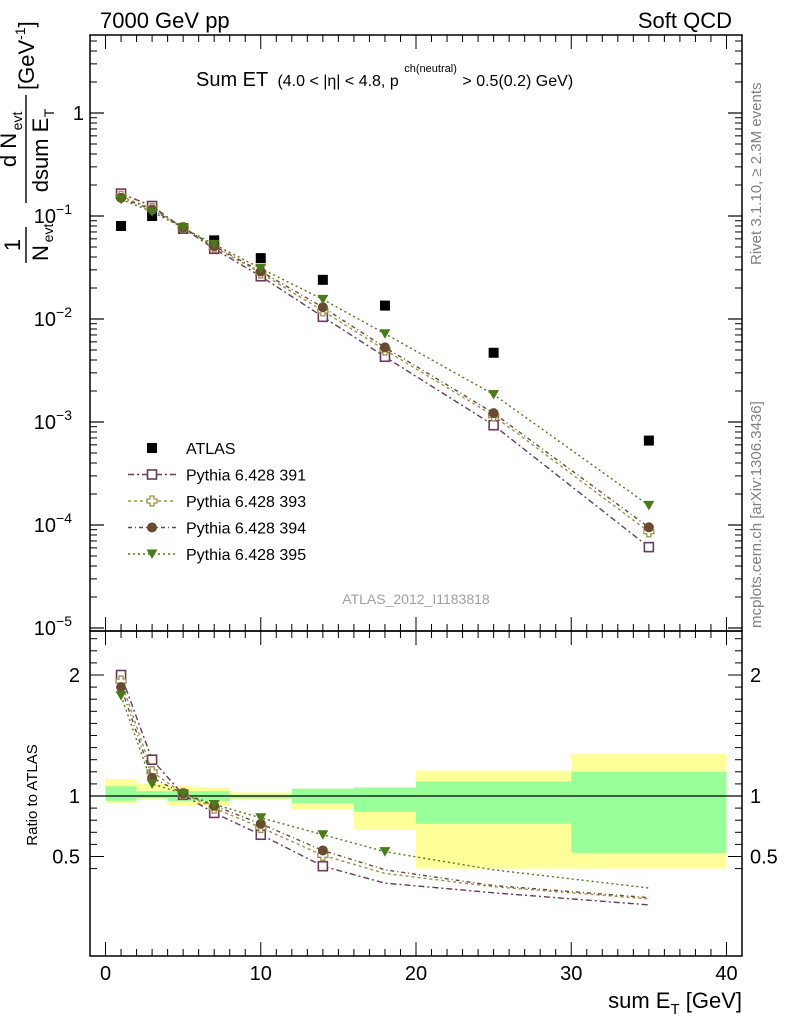 The height and width of the screenshot is (1024, 786). I want to click on y-axis-label-composite: 1Nevtd Nevtdsum ET[GeV-1], so click(28, 142).